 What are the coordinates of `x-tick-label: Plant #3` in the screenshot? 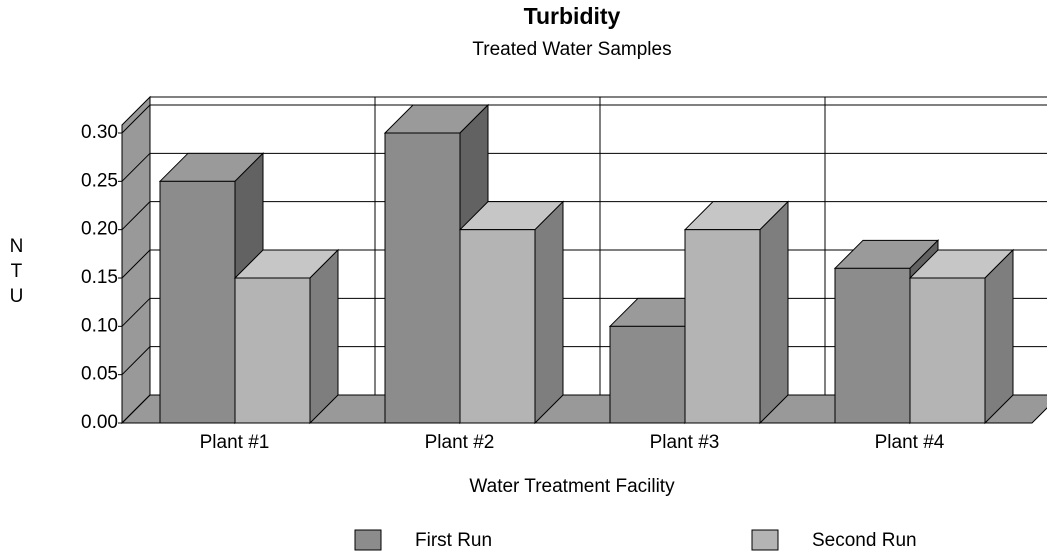 It's located at (685, 442).